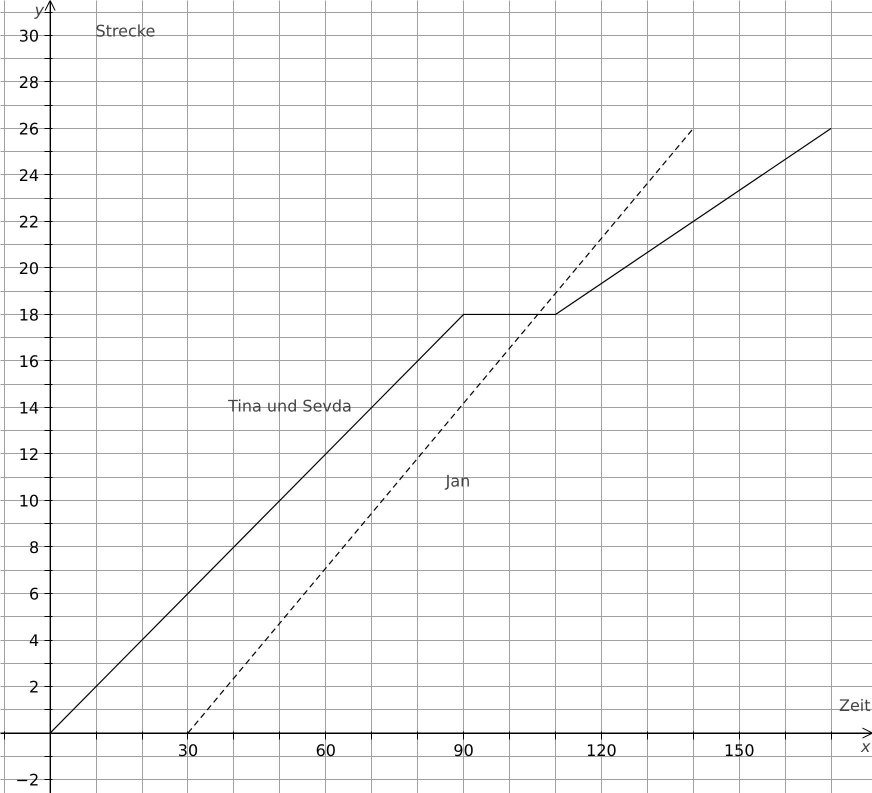 This screenshot has width=872, height=793. I want to click on y-tick-label: 28, so click(29, 82).